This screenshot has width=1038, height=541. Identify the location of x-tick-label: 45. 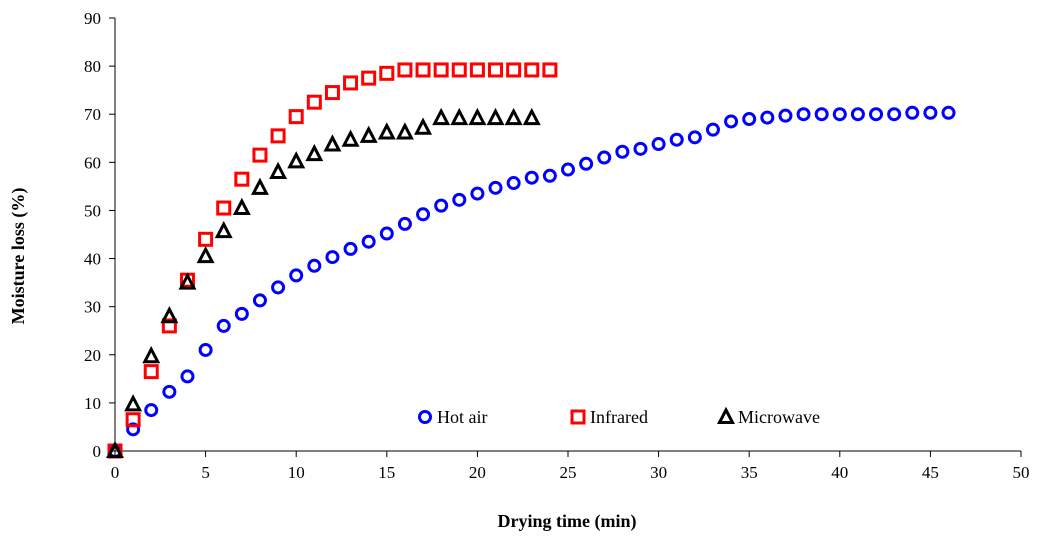
(930, 472).